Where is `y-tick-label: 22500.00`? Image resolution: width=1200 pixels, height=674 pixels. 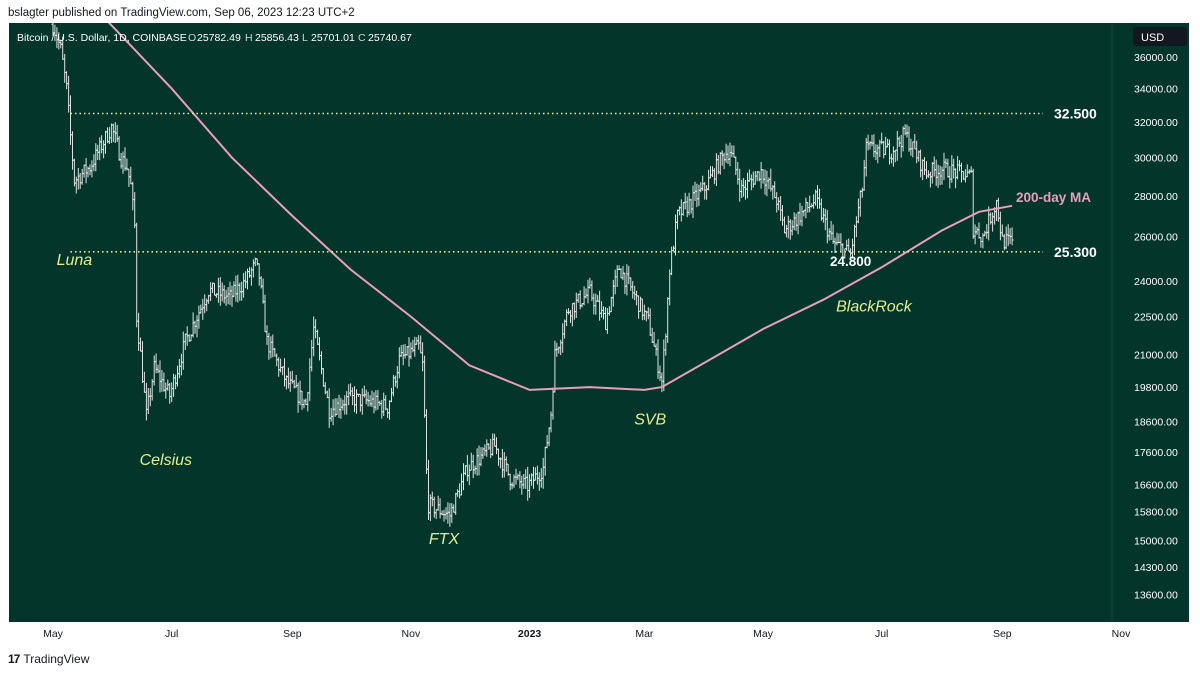
y-tick-label: 22500.00 is located at coordinates (1156, 318).